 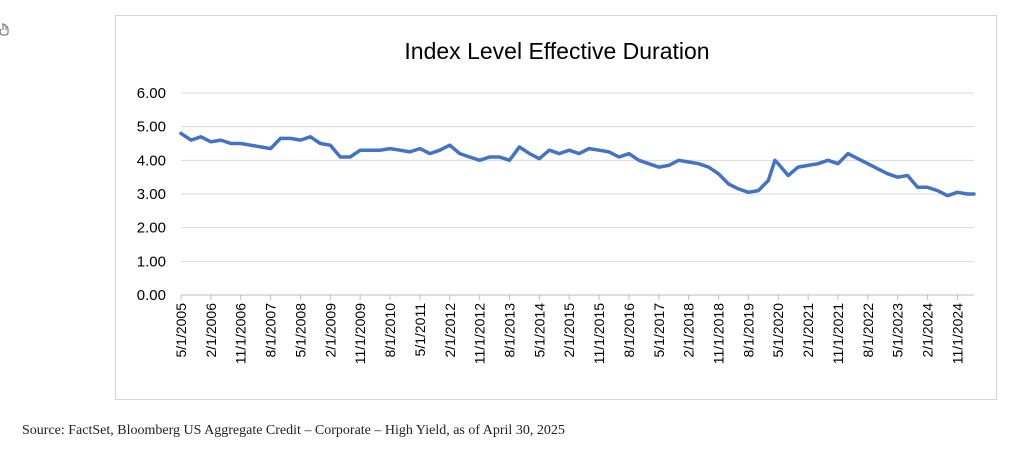 I want to click on x-tick-label: 2/1/2024, so click(x=928, y=330).